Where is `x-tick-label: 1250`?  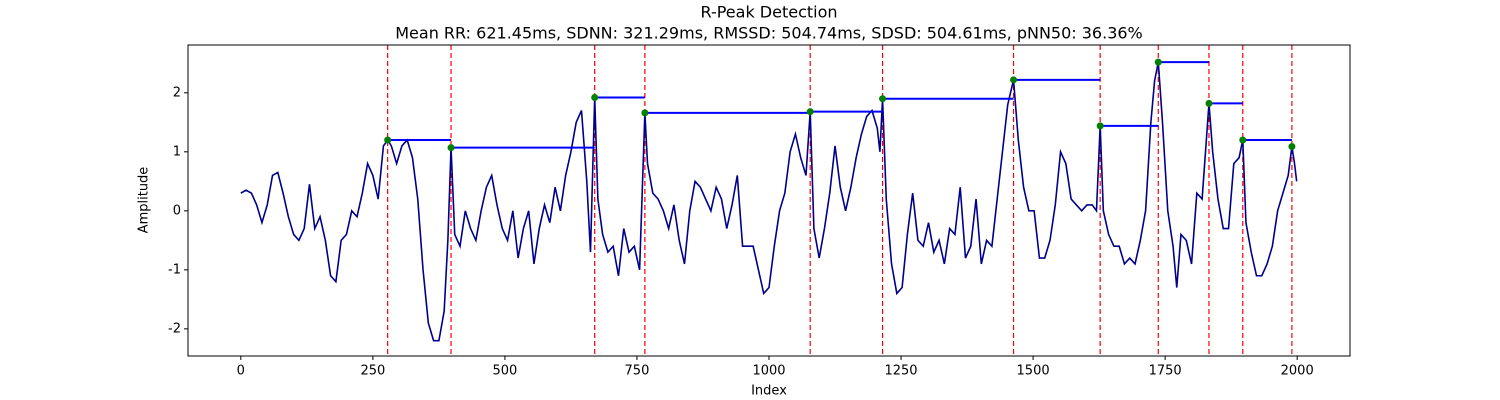 x-tick-label: 1250 is located at coordinates (900, 371).